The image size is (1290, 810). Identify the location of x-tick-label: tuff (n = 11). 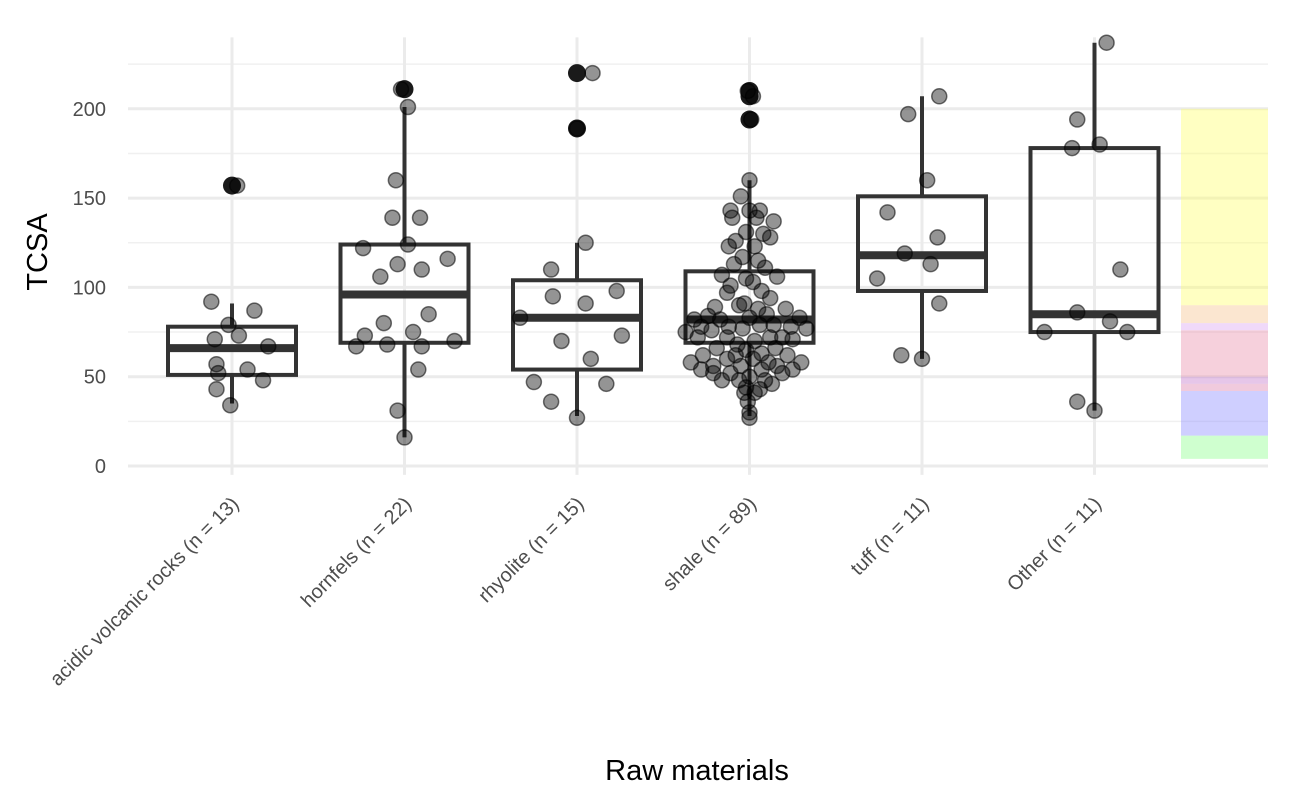
(890, 536).